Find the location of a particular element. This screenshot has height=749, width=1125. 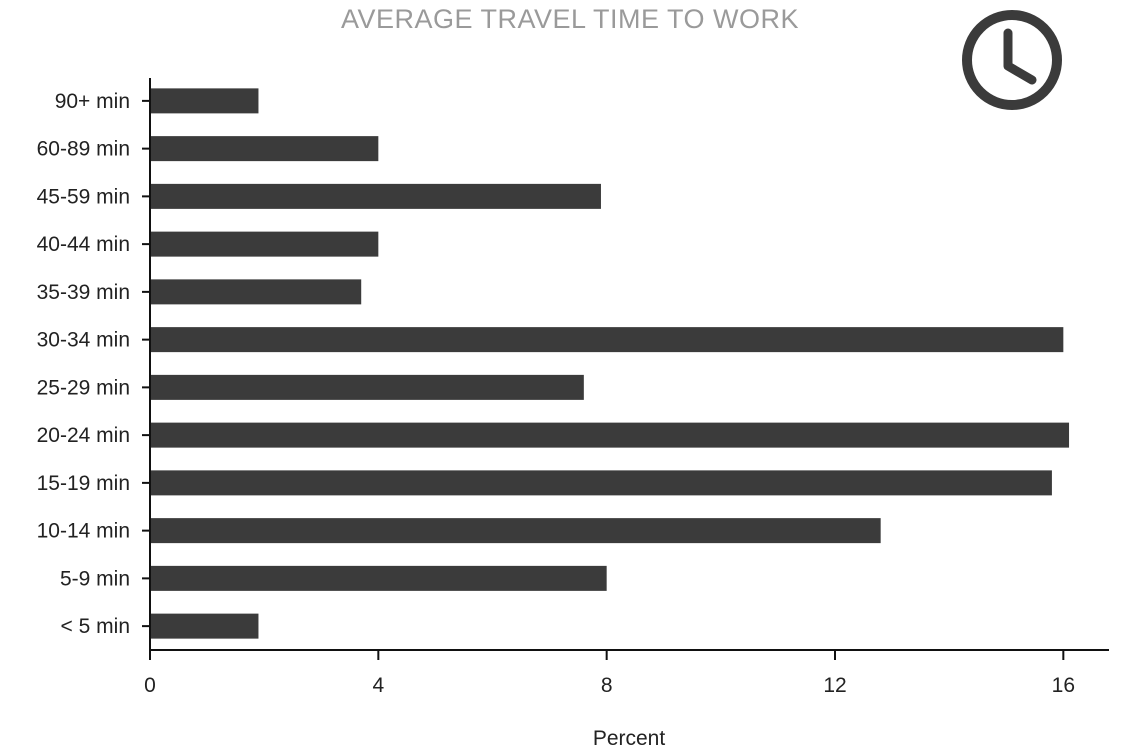

chart-title: AVERAGE TRAVEL TIME TO WORK is located at coordinates (570, 19).